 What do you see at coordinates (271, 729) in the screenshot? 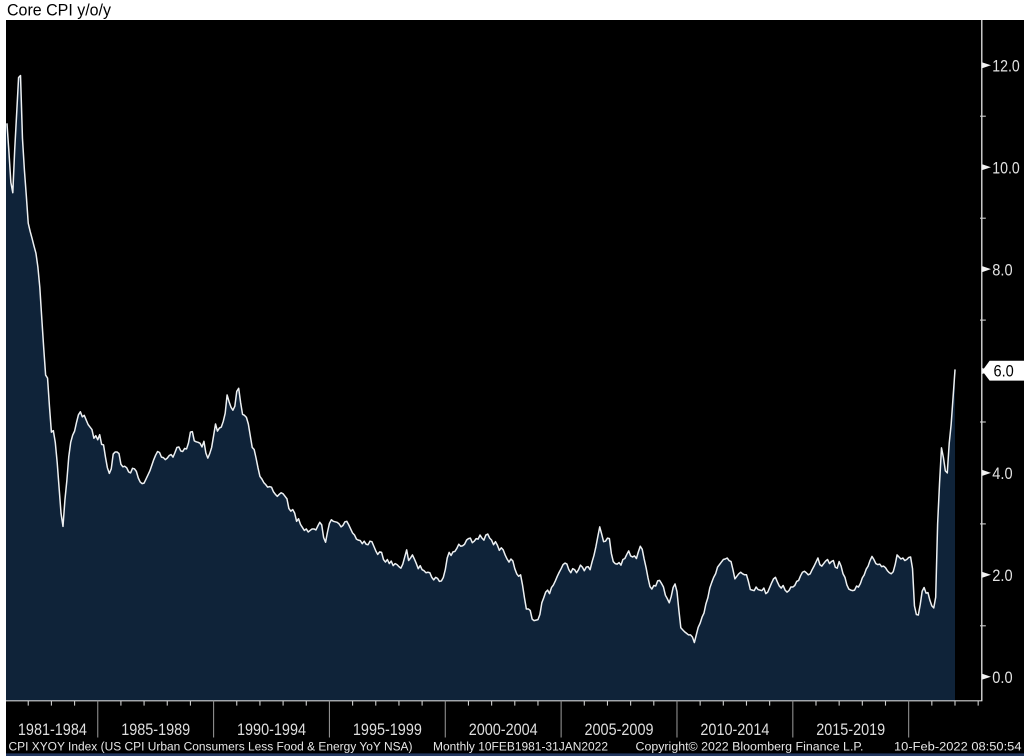
I see `svg-text: 1990-1994` at bounding box center [271, 729].